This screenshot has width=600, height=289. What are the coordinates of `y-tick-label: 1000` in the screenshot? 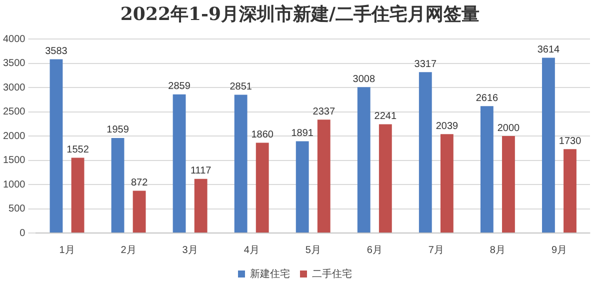 It's located at (14, 184).